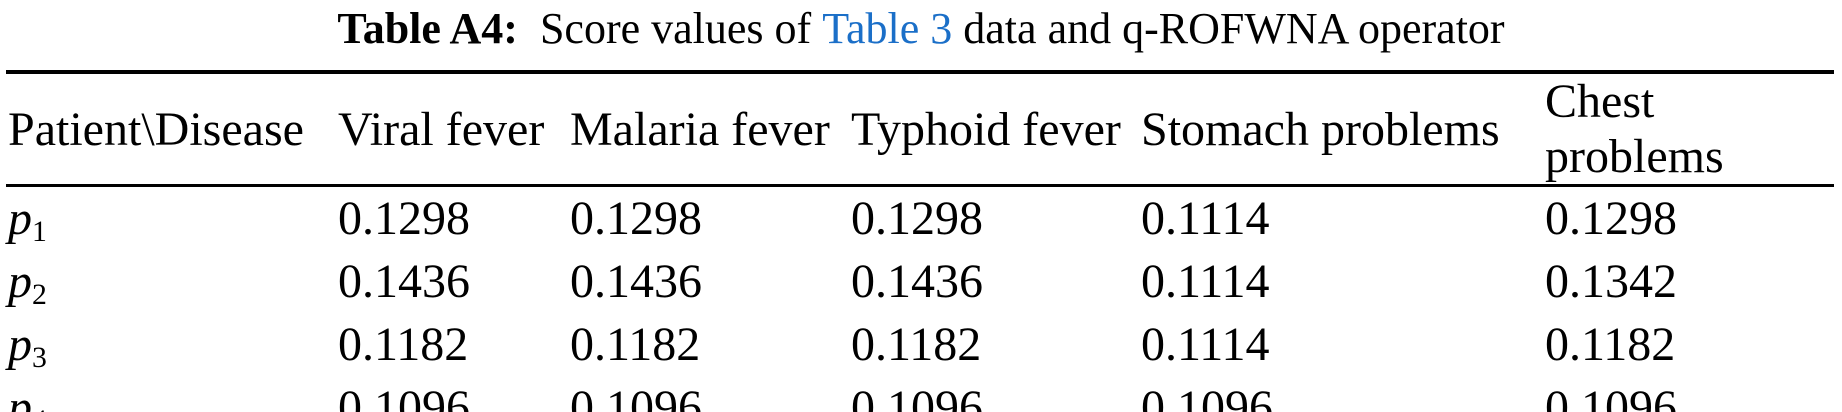 The height and width of the screenshot is (412, 1842). Describe the element at coordinates (39, 231) in the screenshot. I see `row-label-subscript: 1` at that location.